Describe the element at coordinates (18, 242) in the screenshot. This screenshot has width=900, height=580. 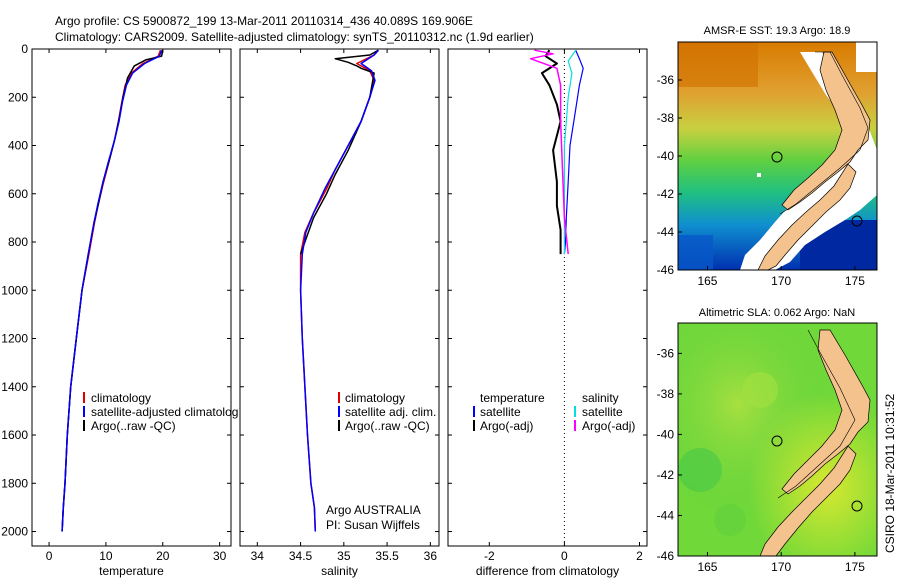
I see `y-tick-label: 800` at that location.